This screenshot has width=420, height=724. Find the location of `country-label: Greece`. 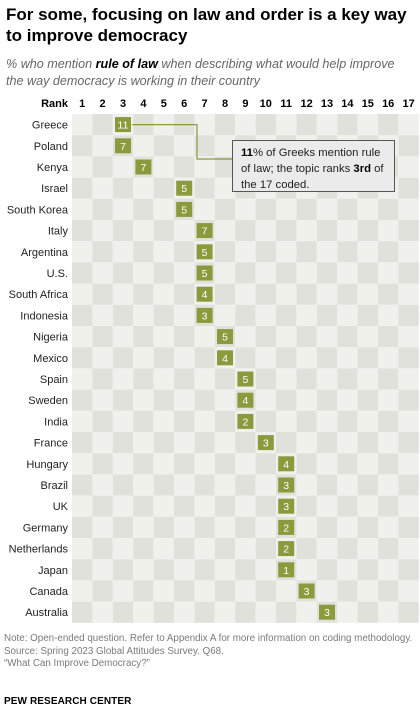

country-label: Greece is located at coordinates (50, 126).